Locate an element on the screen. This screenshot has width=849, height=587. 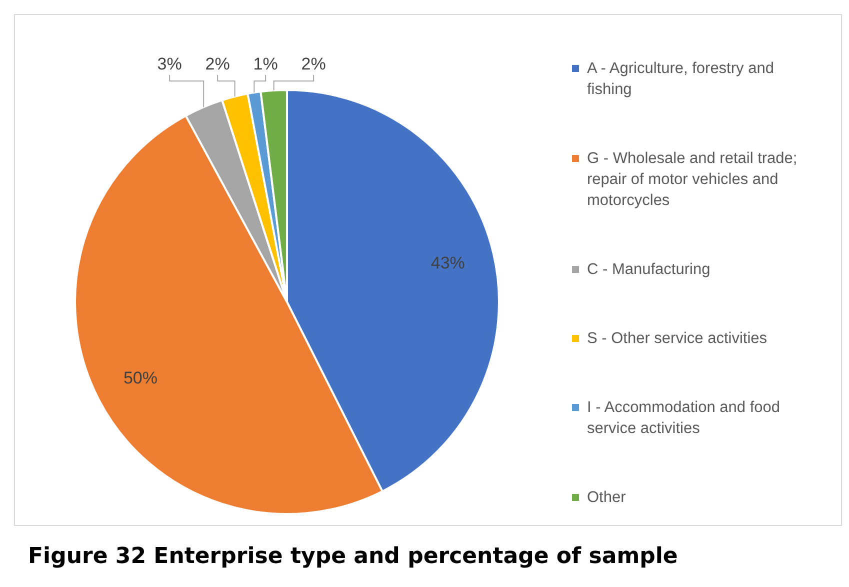
data-label: 1% is located at coordinates (265, 64).